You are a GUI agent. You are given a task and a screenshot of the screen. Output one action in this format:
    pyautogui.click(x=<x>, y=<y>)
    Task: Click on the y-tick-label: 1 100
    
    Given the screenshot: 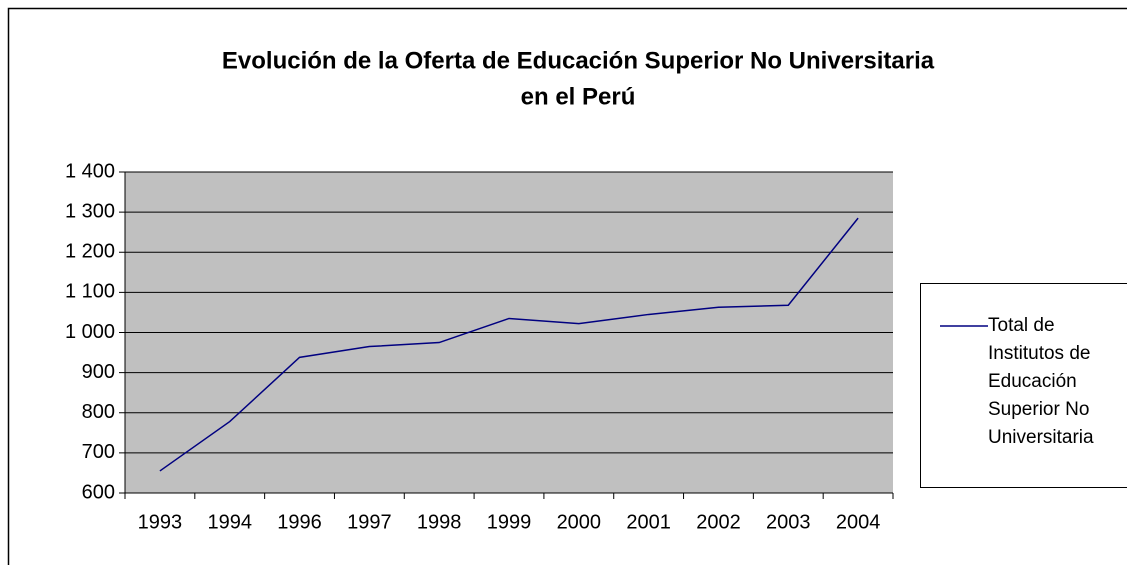 What is the action you would take?
    pyautogui.click(x=90, y=292)
    